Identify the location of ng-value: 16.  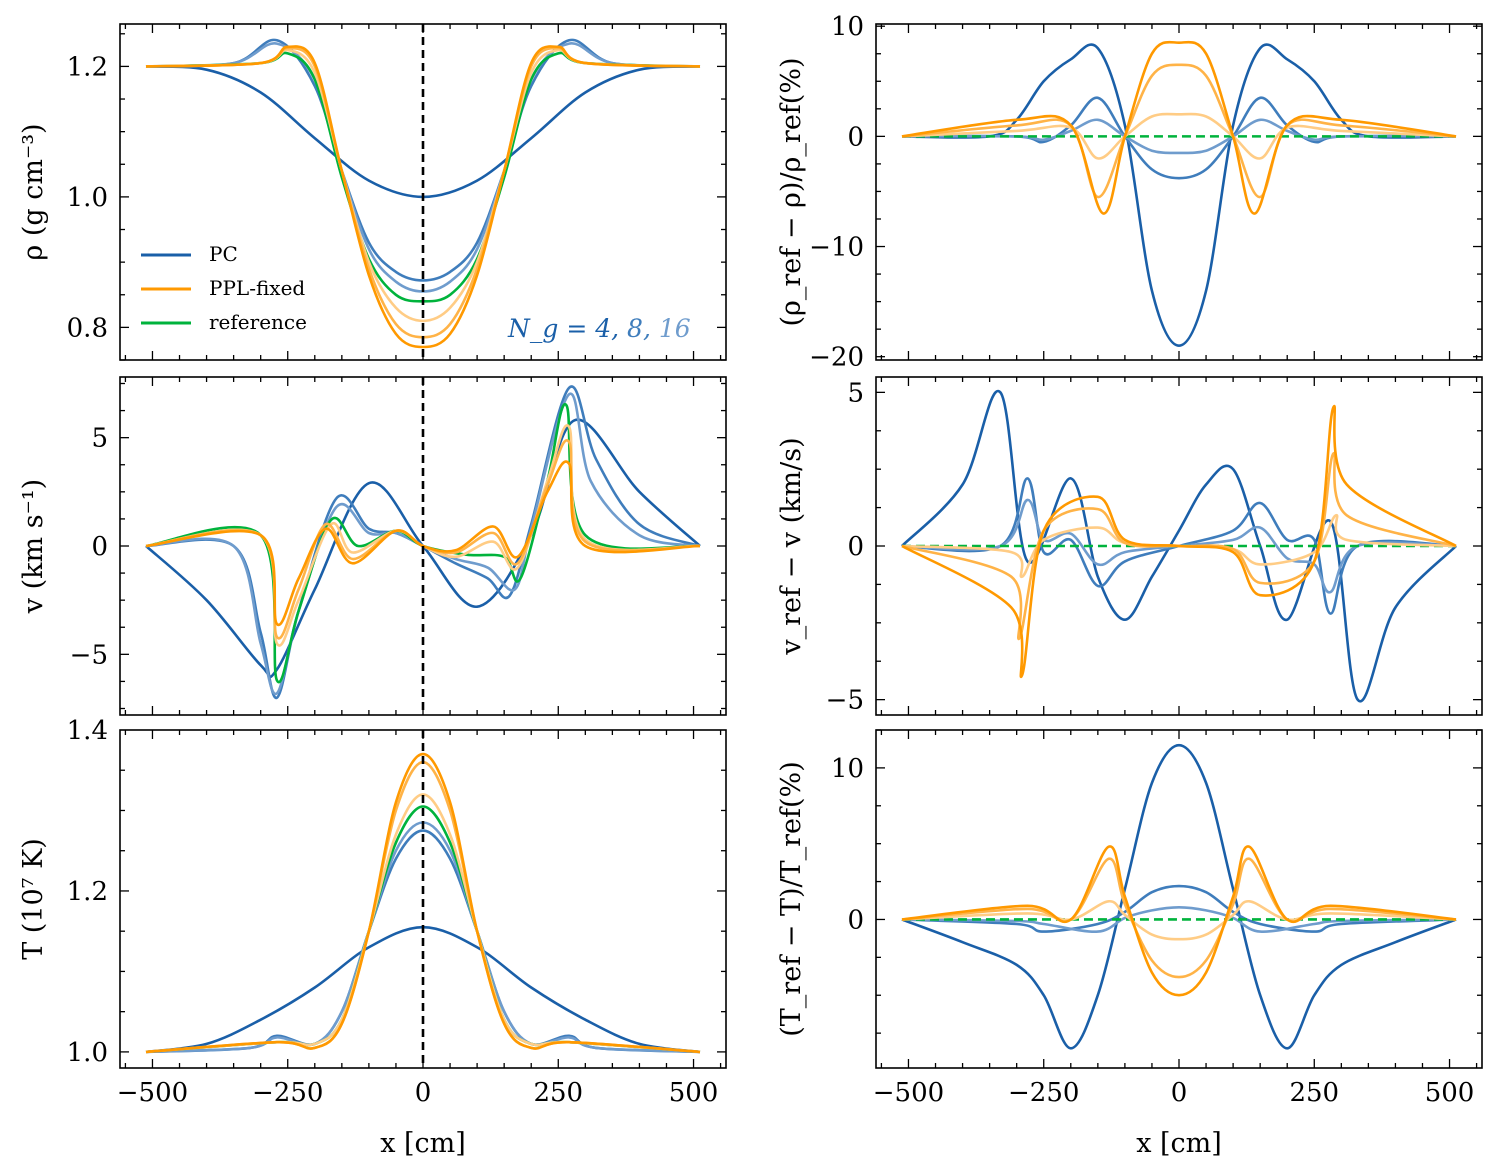
(675, 328).